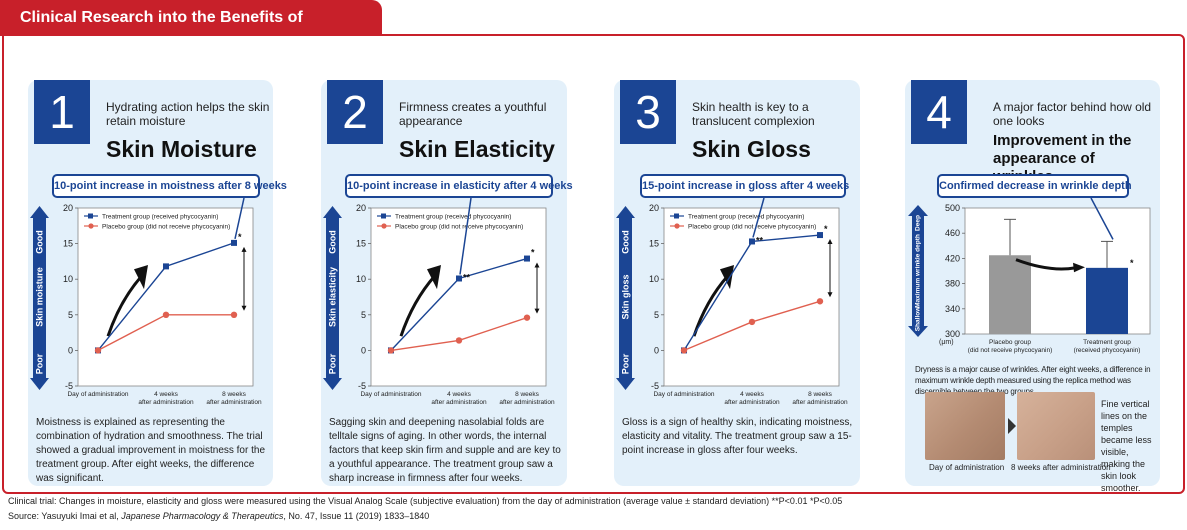 The width and height of the screenshot is (1187, 530). I want to click on y-tick-label: 420, so click(952, 258).